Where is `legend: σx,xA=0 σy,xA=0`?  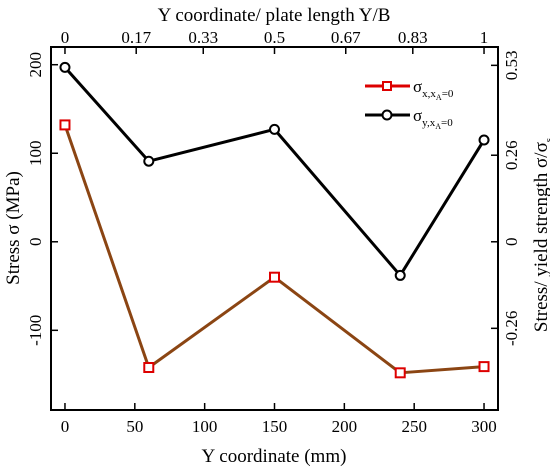 legend: σx,xA=0 σy,xA=0 is located at coordinates (409, 104).